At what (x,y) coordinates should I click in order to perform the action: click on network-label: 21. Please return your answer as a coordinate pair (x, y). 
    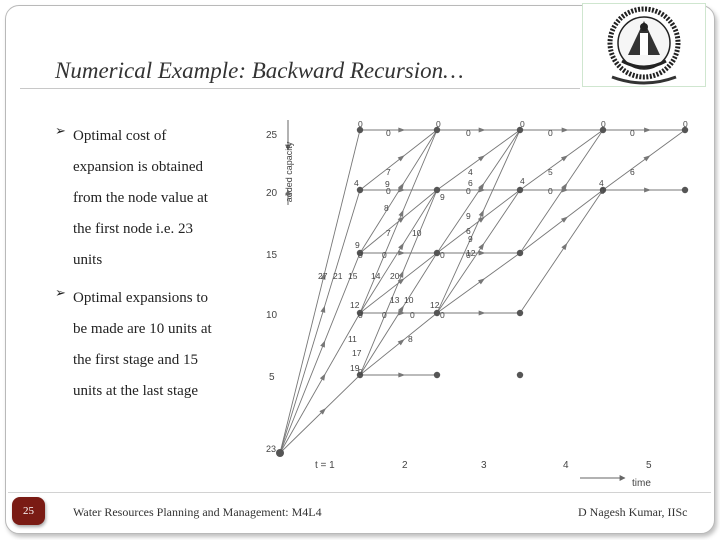
    Looking at the image, I should click on (338, 276).